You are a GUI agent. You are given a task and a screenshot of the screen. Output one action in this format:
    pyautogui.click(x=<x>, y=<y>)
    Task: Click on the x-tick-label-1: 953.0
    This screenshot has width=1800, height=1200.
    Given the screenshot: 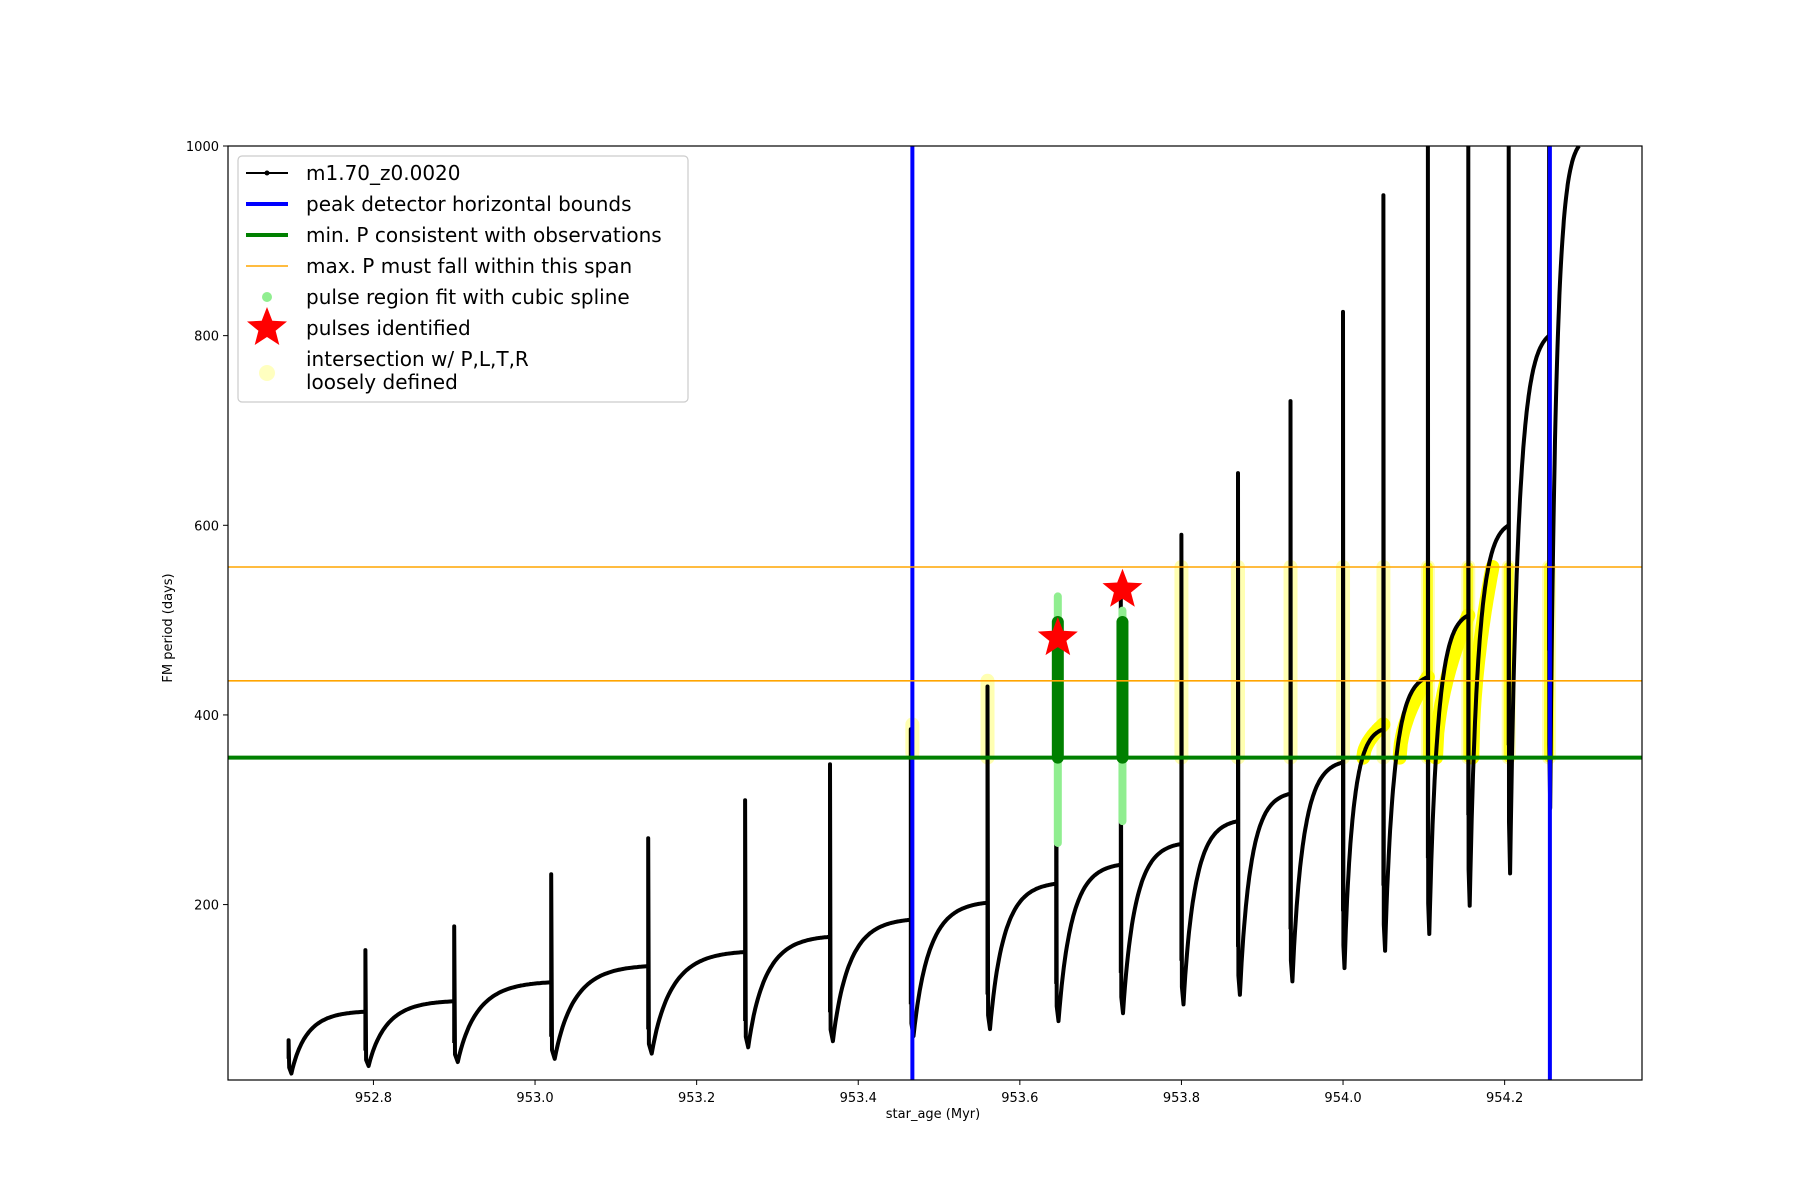 What is the action you would take?
    pyautogui.click(x=534, y=1098)
    